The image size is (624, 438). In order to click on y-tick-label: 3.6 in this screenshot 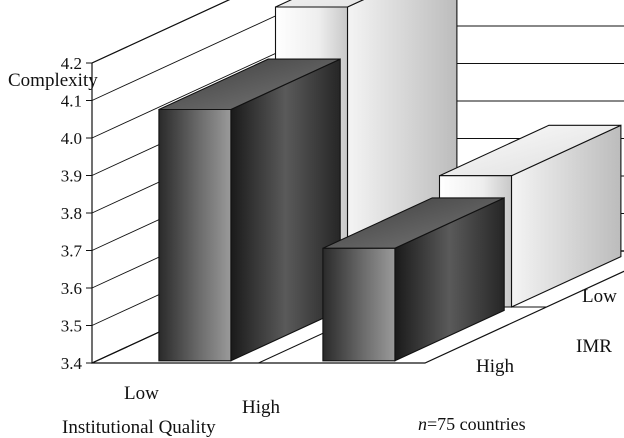, I will do `click(71, 288)`.